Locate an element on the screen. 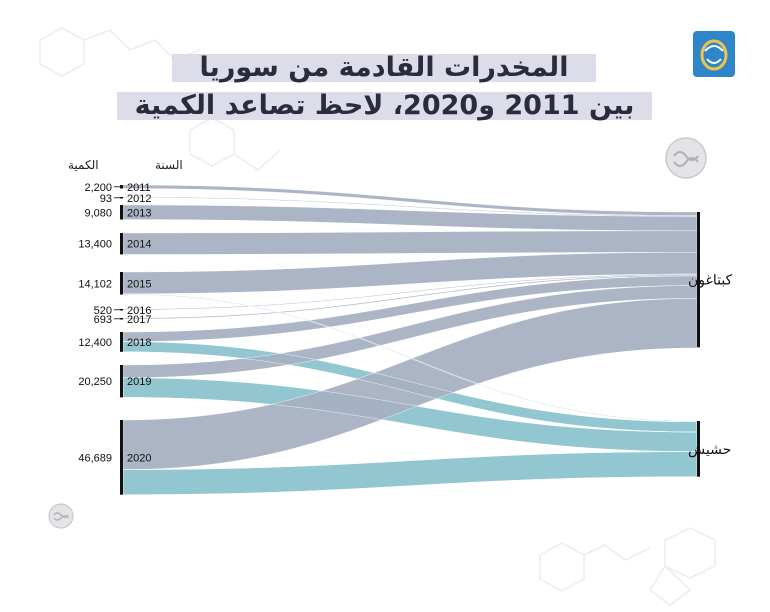 The width and height of the screenshot is (770, 612). header-year: السنة is located at coordinates (169, 165).